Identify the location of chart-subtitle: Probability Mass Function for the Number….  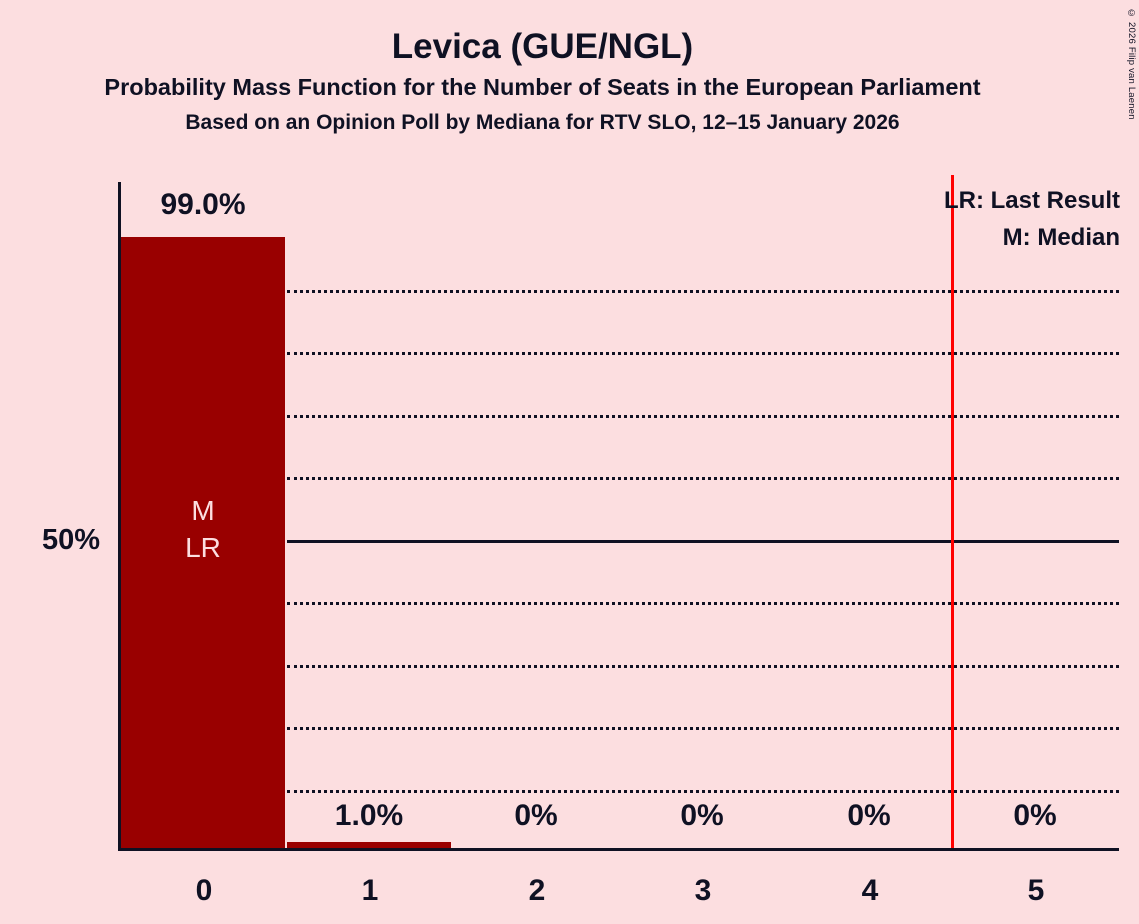
(542, 87).